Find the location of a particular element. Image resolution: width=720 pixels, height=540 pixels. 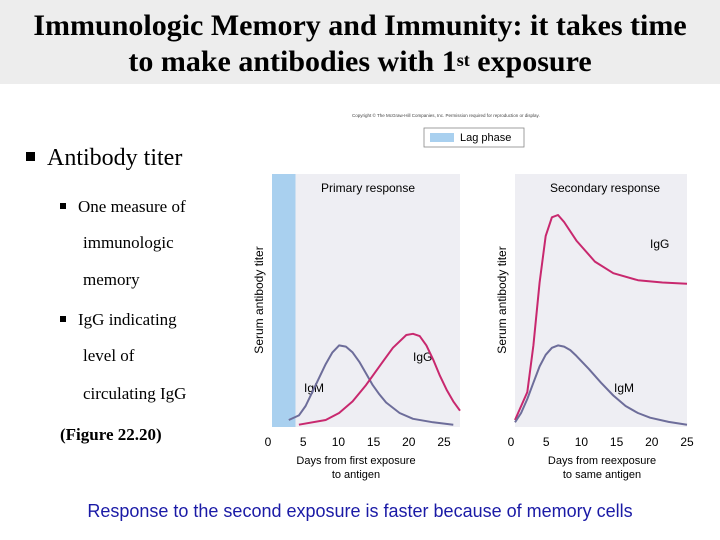

primary-x-tick-15: 15 is located at coordinates (374, 442).